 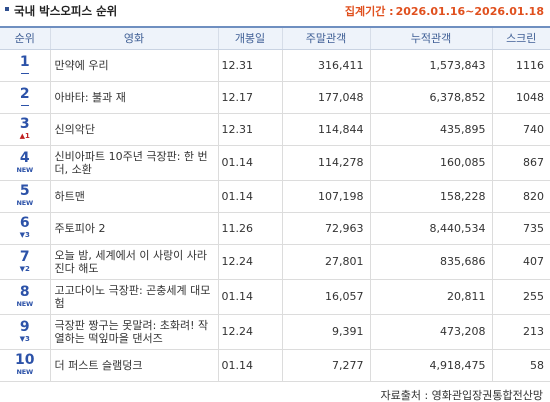 What do you see at coordinates (24, 268) in the screenshot?
I see `rank-down-indicator: ▼2` at bounding box center [24, 268].